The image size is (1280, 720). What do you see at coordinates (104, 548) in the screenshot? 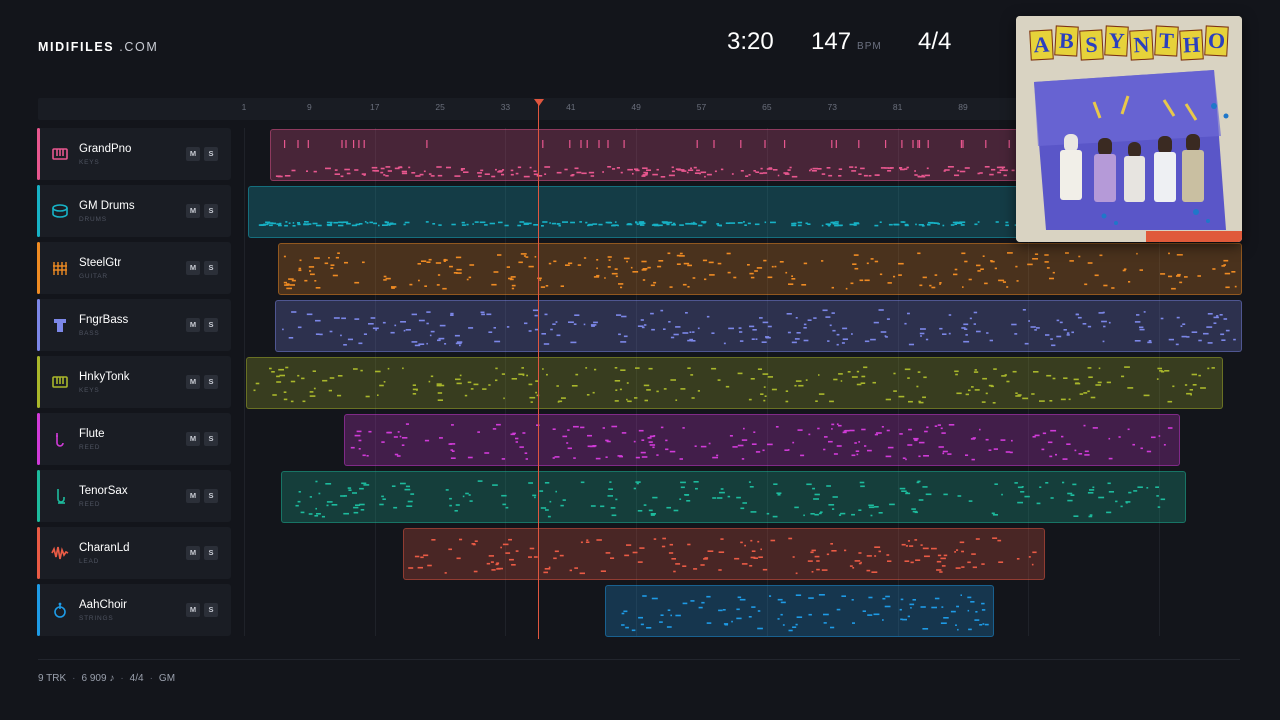
I see `track-name: CharanLd` at bounding box center [104, 548].